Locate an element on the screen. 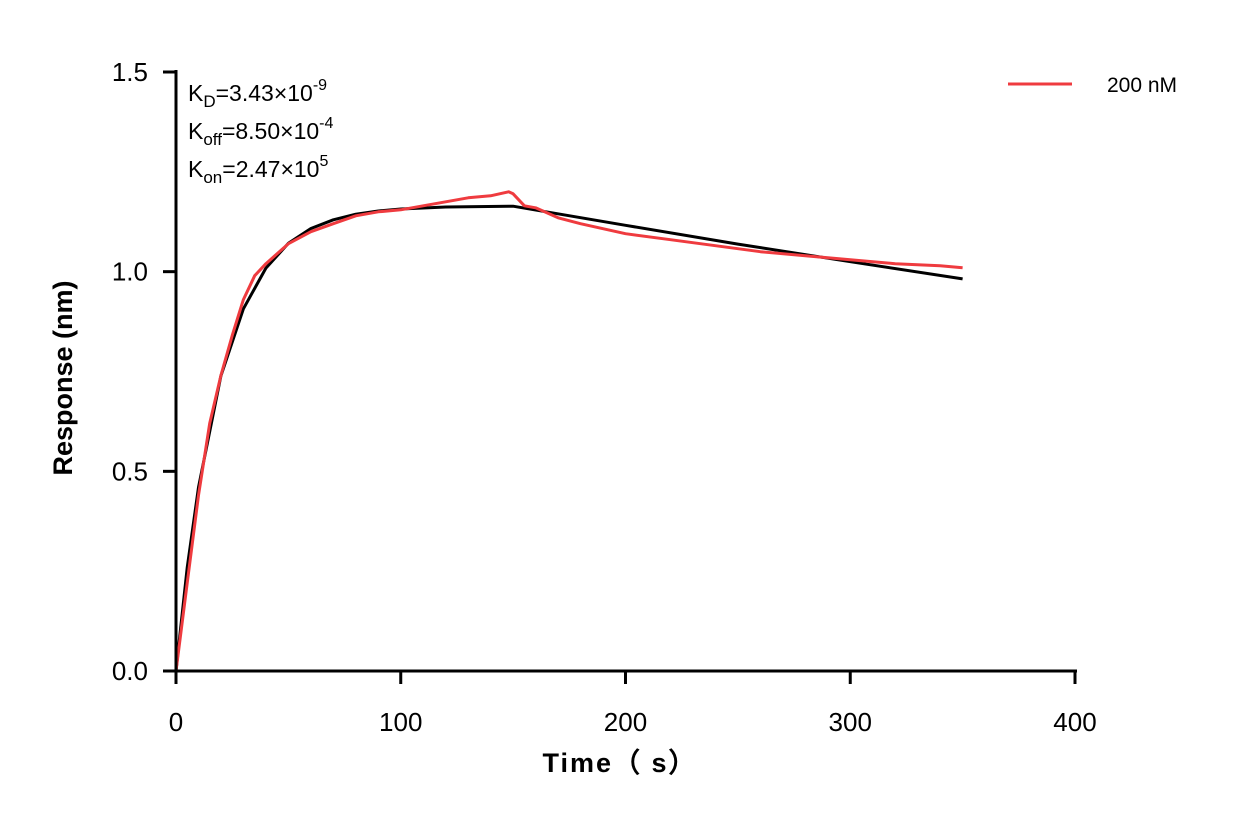 The width and height of the screenshot is (1233, 830). x-tick-label: 300 is located at coordinates (850, 722).